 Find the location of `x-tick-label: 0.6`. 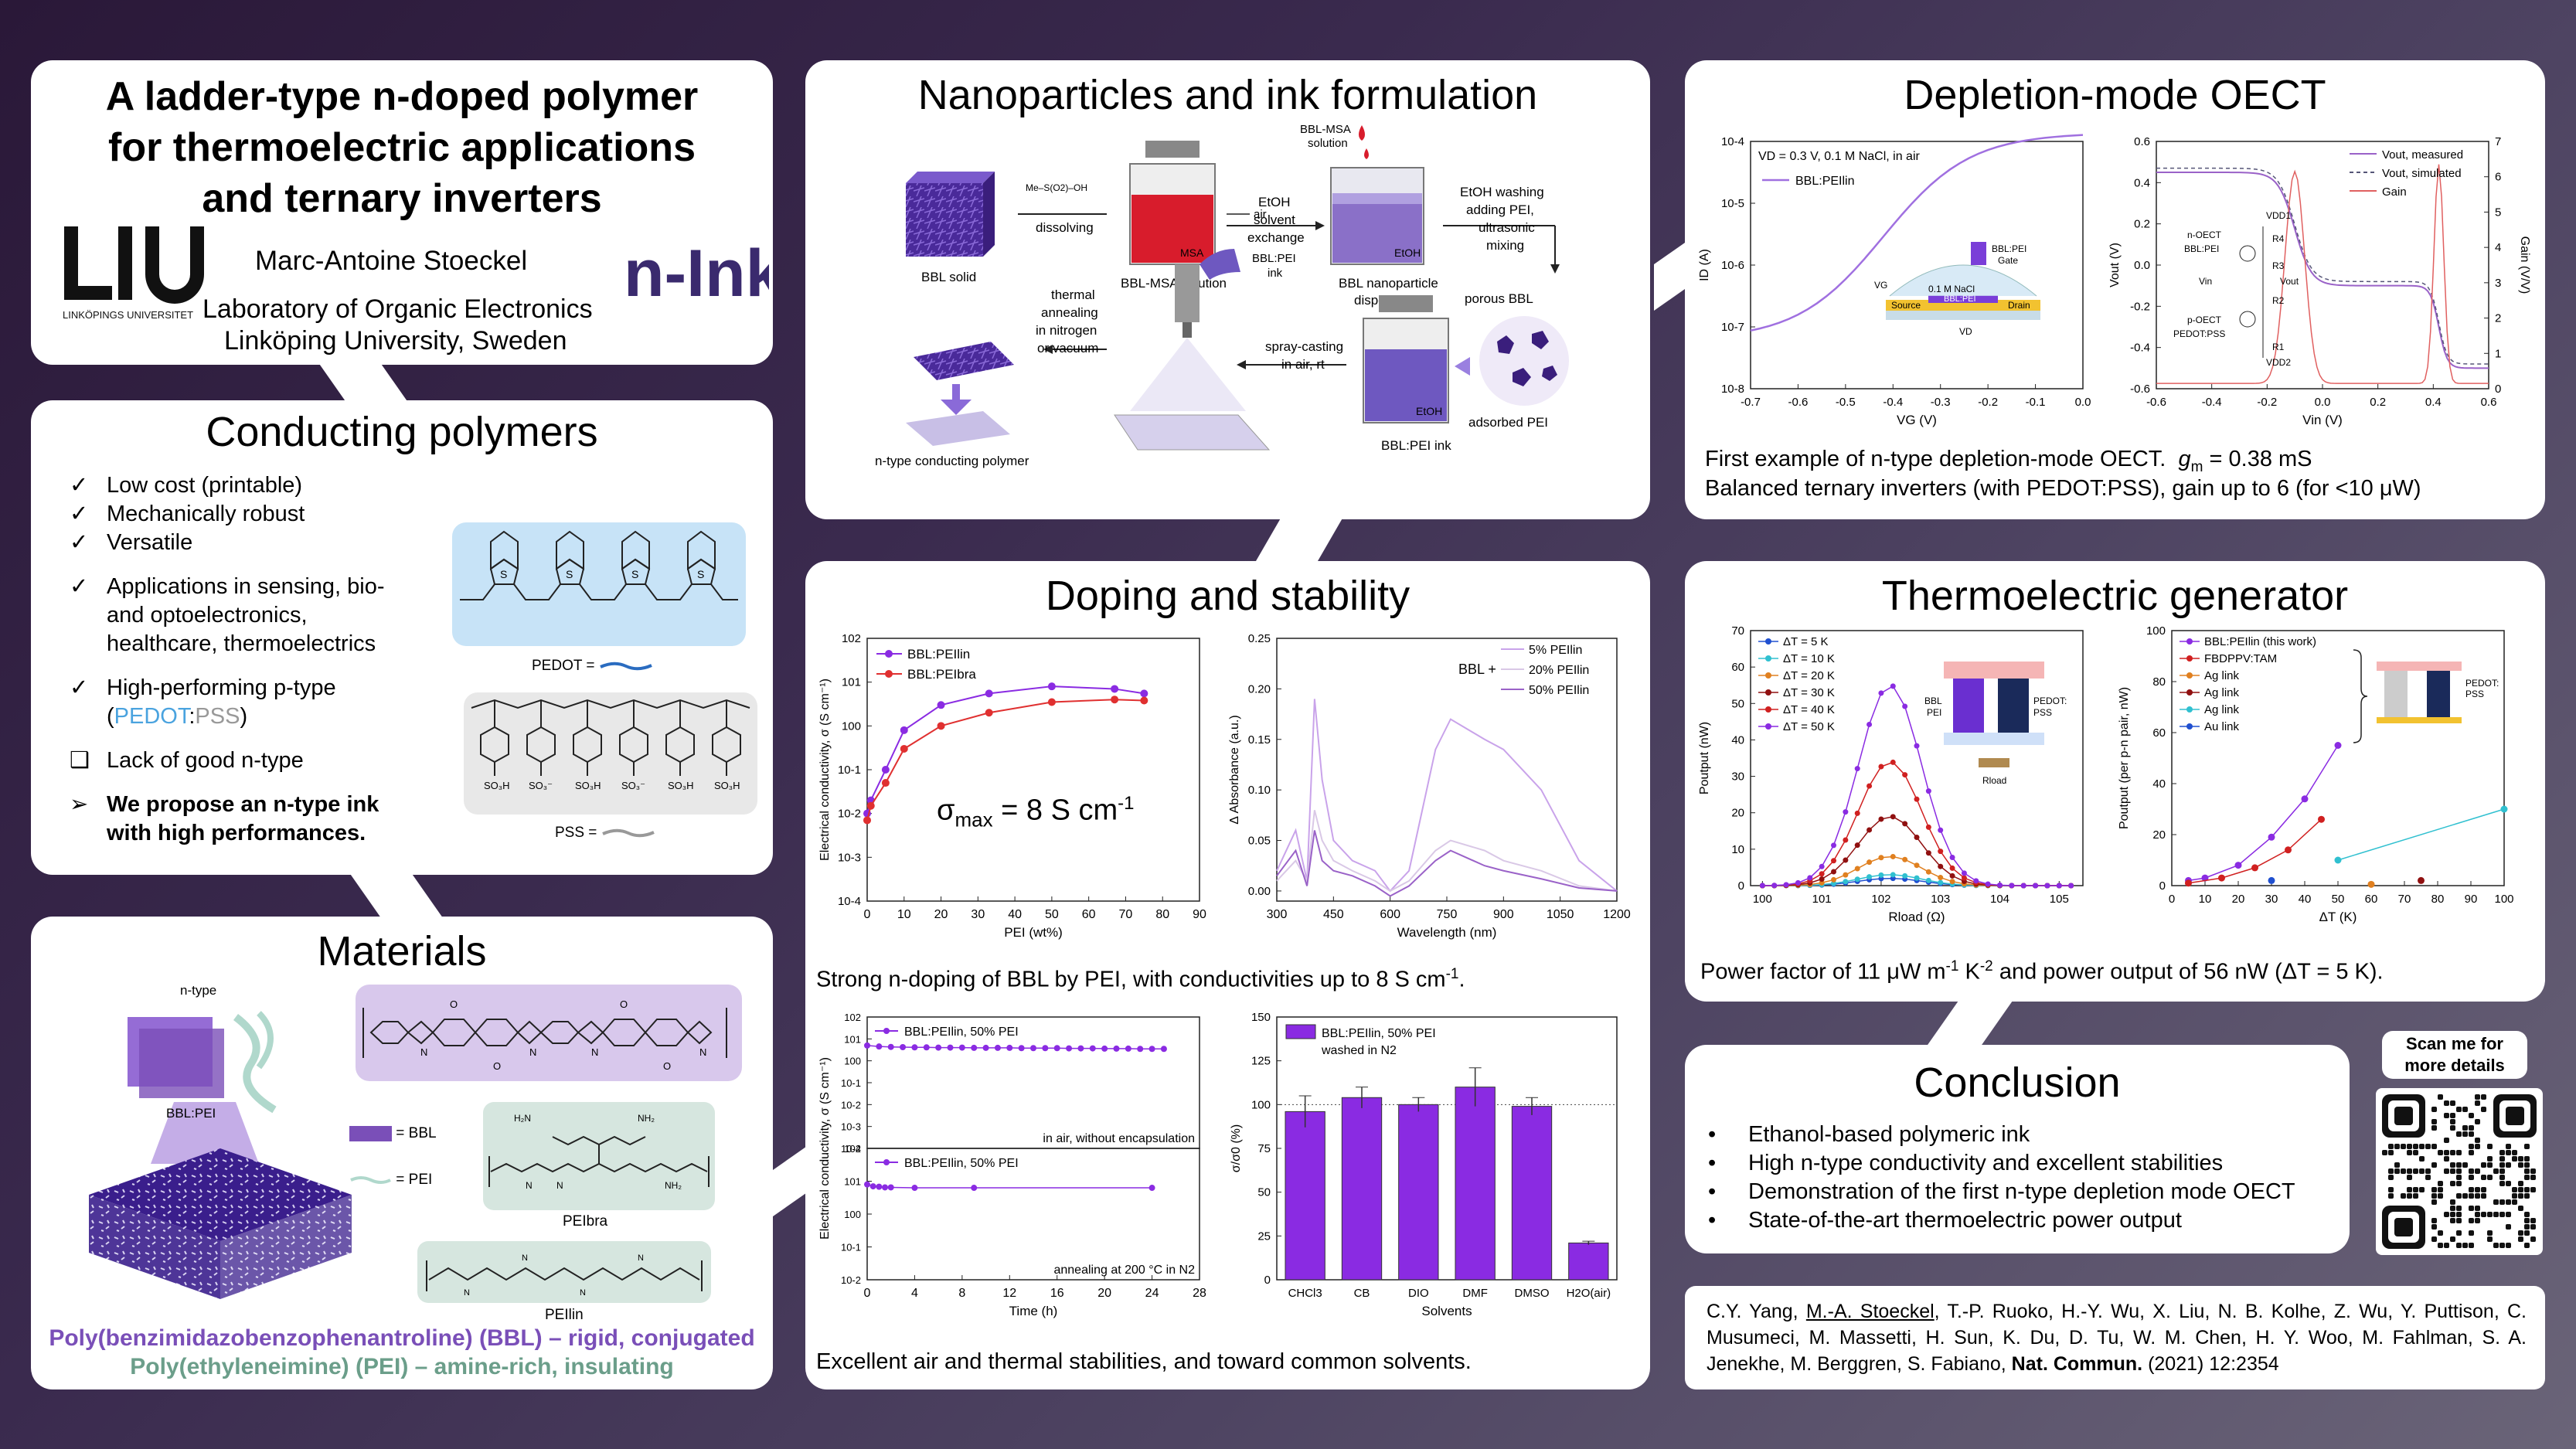

x-tick-label: 0.6 is located at coordinates (2489, 403).